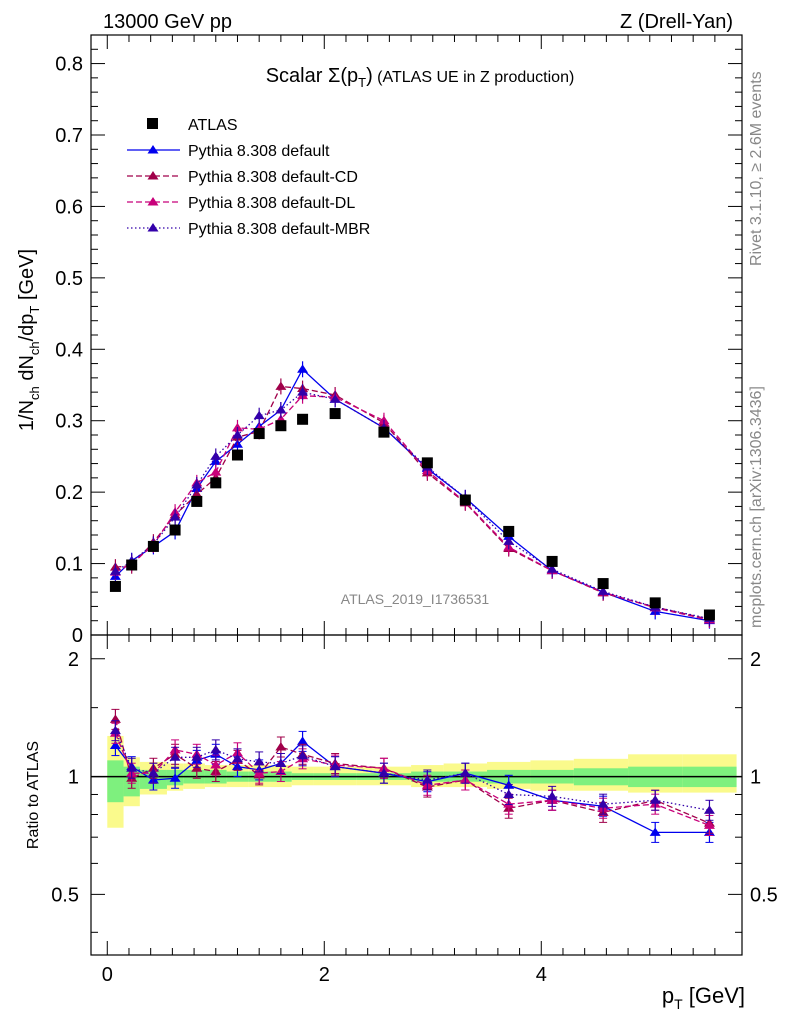 Image resolution: width=786 pixels, height=1024 pixels. What do you see at coordinates (756, 507) in the screenshot?
I see `mcplots-label: mcplots.cern.ch [arXiv:1306.3436]` at bounding box center [756, 507].